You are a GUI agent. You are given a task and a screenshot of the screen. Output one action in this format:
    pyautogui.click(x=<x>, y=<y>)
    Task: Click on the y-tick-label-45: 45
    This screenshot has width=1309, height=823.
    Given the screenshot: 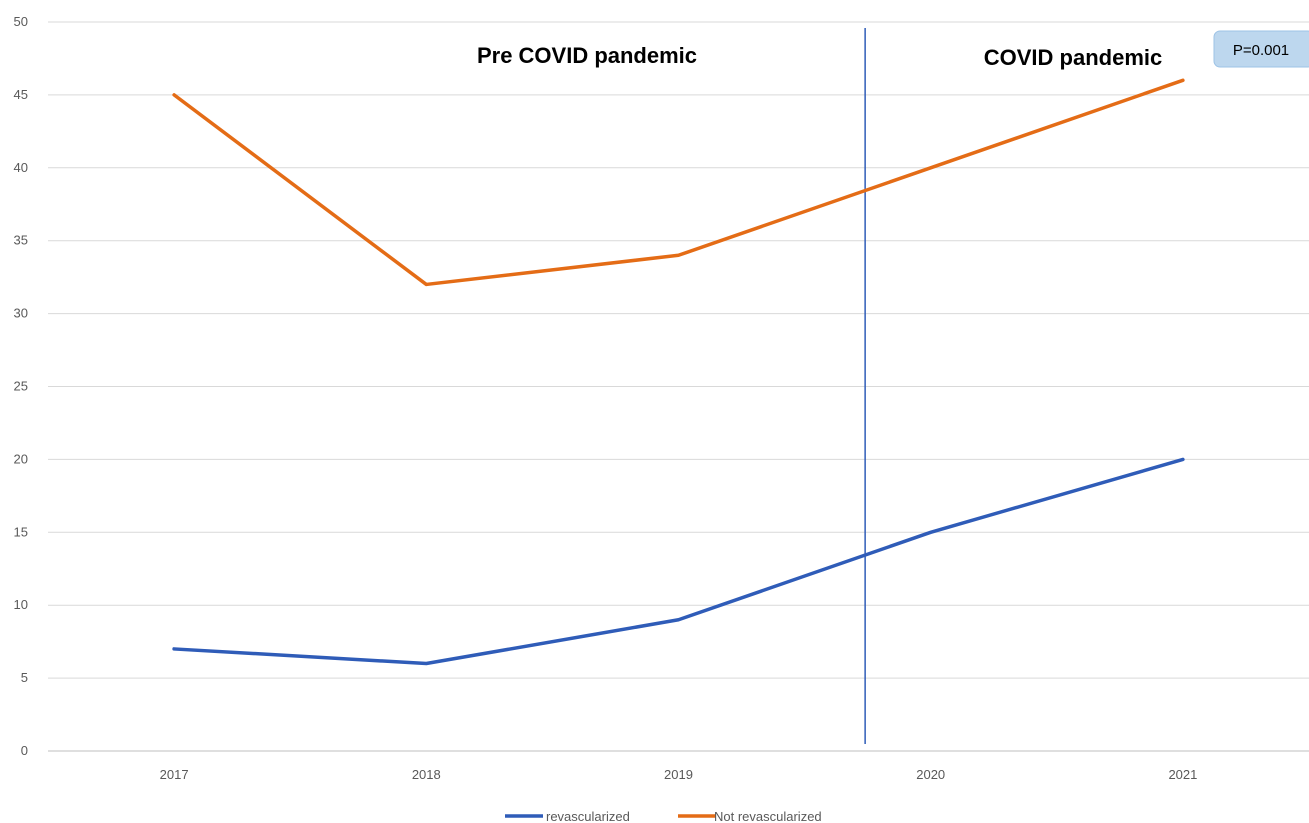 What is the action you would take?
    pyautogui.click(x=21, y=94)
    